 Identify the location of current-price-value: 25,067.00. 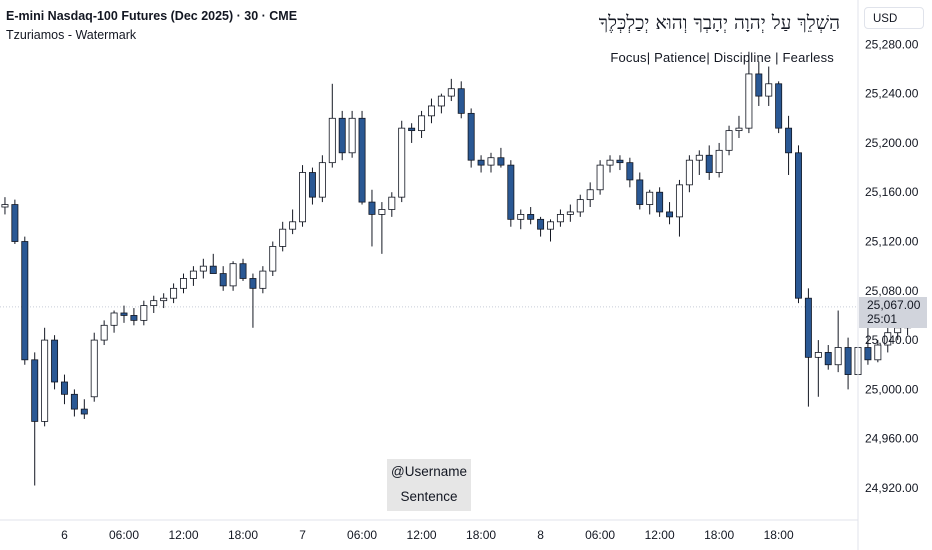
(894, 305).